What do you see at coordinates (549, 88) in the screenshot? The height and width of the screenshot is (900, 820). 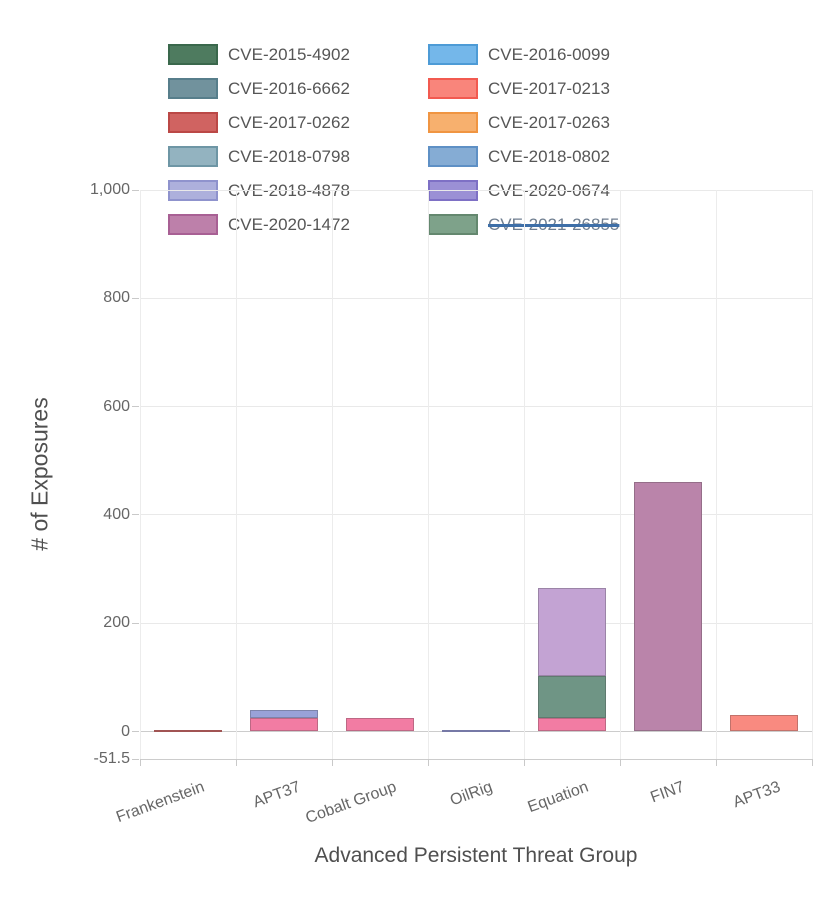 I see `legend-label: CVE-2017-0213` at bounding box center [549, 88].